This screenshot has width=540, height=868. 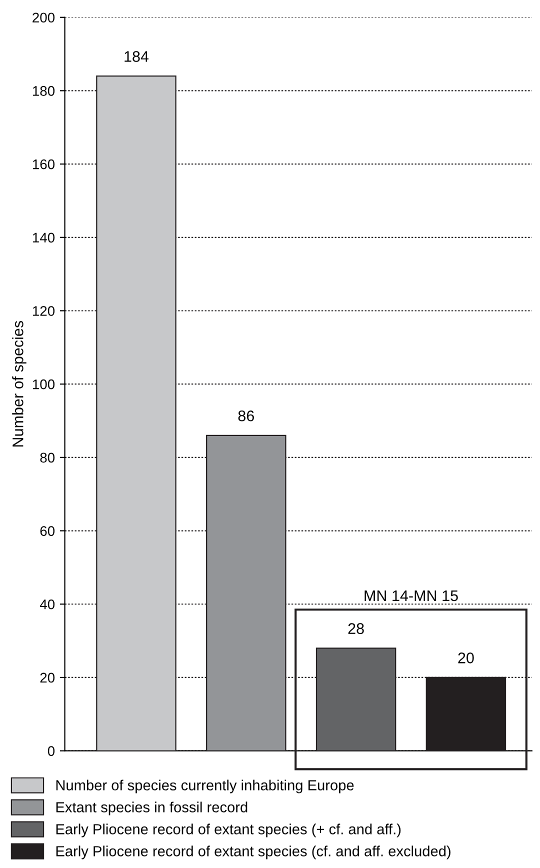 What do you see at coordinates (47, 604) in the screenshot?
I see `y-tick-label: 40` at bounding box center [47, 604].